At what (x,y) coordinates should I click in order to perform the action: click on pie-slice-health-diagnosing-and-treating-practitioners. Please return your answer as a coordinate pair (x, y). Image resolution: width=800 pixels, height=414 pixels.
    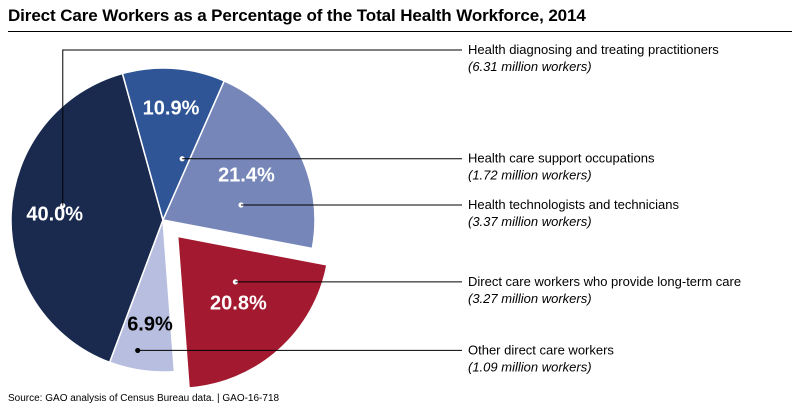
    Looking at the image, I should click on (87, 218).